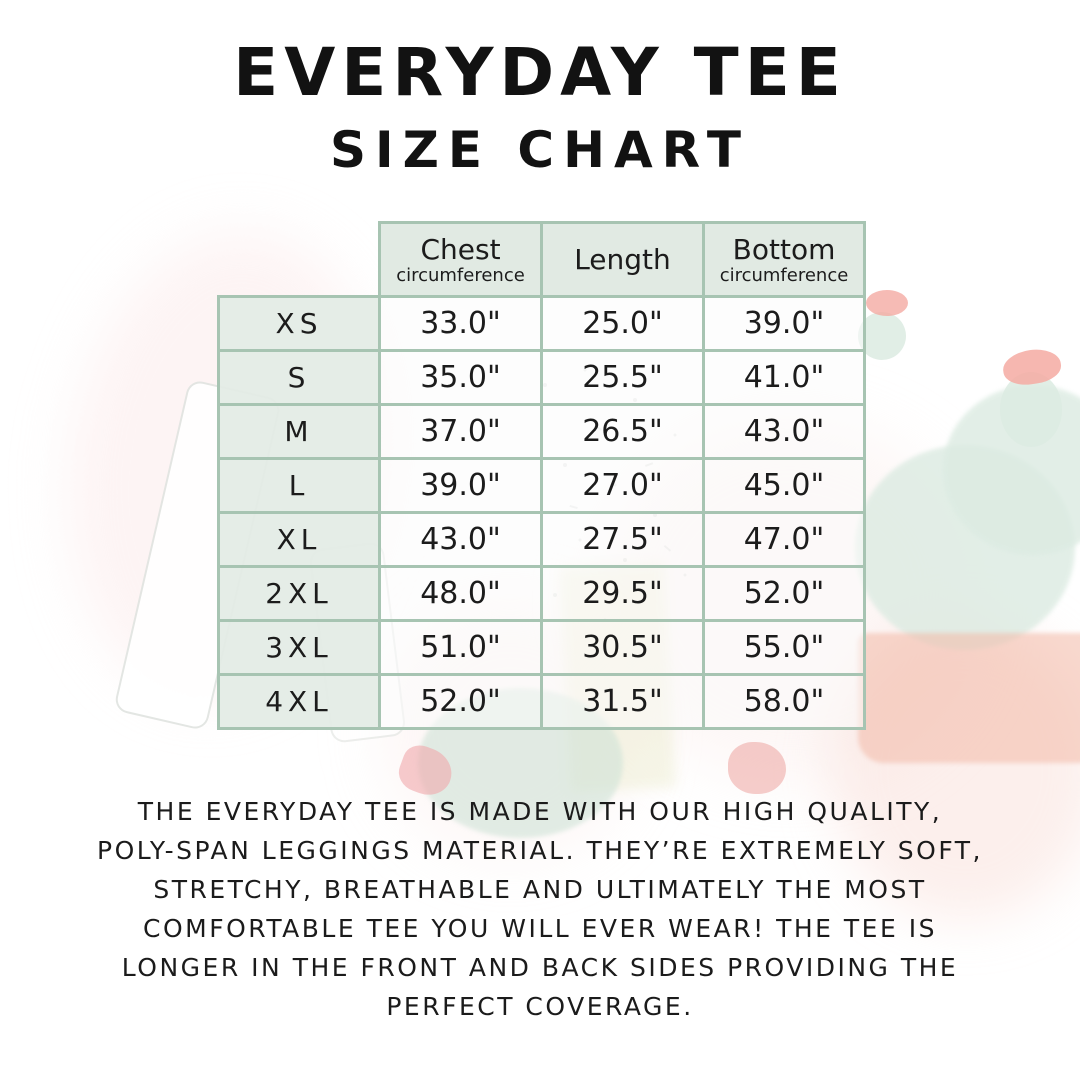  What do you see at coordinates (460, 377) in the screenshot?
I see `chest-value: 35.0"` at bounding box center [460, 377].